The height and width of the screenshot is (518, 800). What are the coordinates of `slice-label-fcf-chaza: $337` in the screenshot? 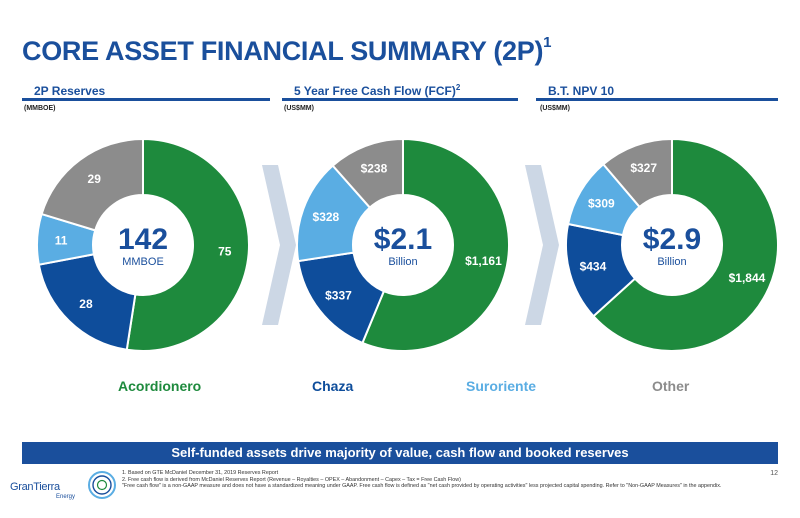 It's located at (338, 296).